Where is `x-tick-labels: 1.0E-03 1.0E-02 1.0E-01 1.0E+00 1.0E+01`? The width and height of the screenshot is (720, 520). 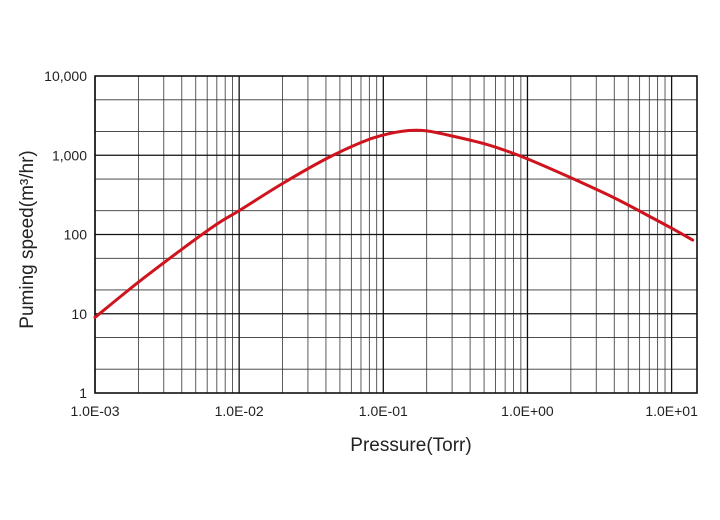 x-tick-labels: 1.0E-03 1.0E-02 1.0E-01 1.0E+00 1.0E+01 is located at coordinates (384, 411).